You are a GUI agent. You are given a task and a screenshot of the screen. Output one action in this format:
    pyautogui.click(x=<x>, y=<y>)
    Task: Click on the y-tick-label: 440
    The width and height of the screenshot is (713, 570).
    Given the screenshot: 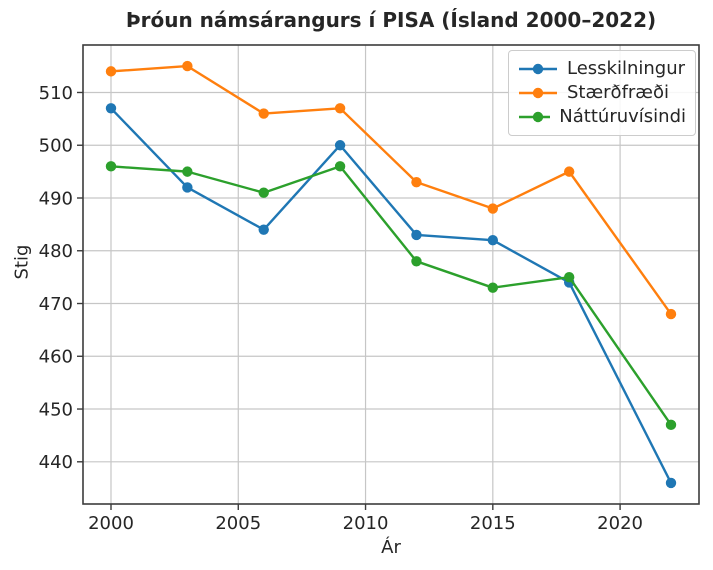 What is the action you would take?
    pyautogui.click(x=56, y=462)
    